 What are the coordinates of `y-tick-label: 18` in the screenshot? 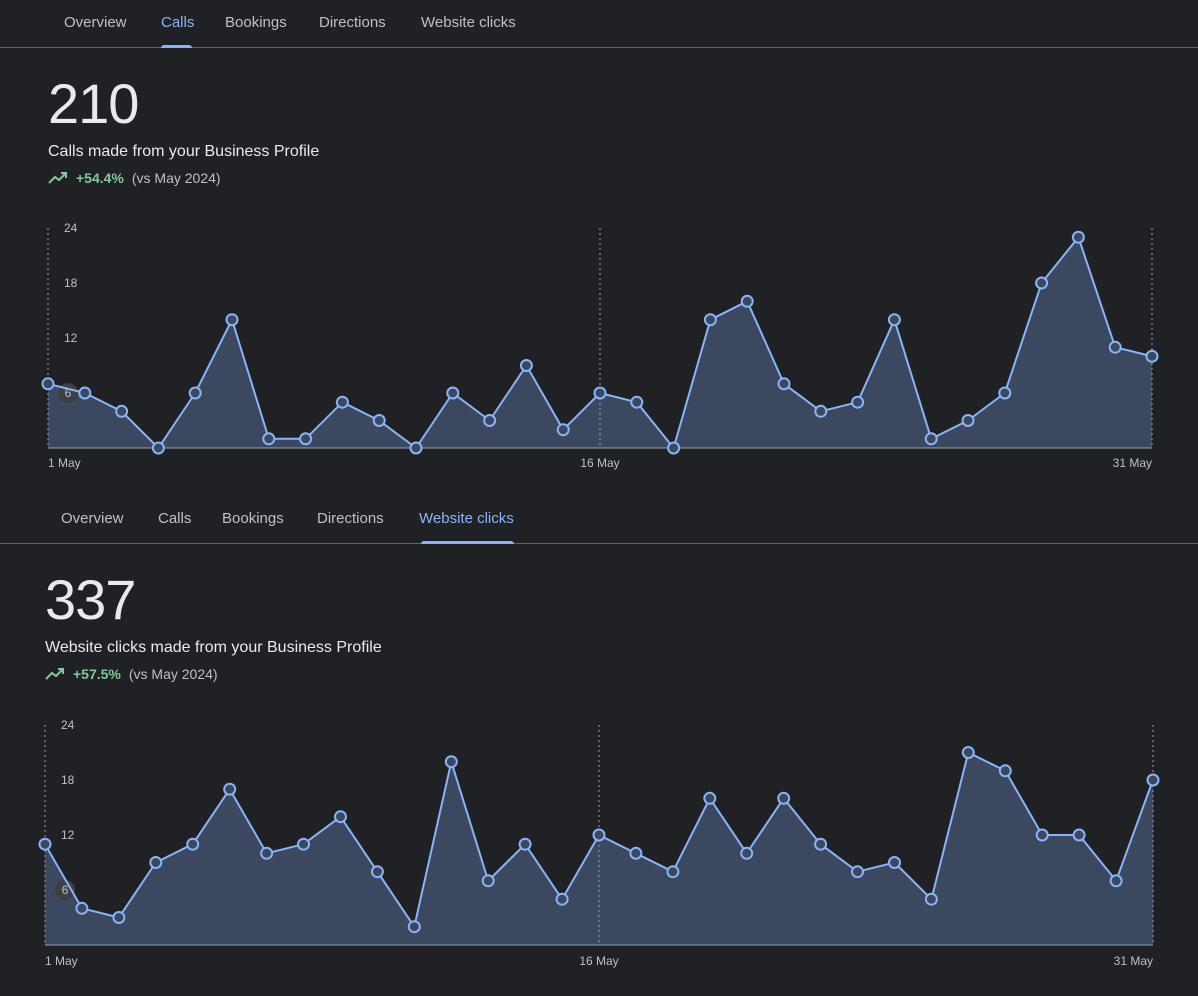 It's located at (71, 283).